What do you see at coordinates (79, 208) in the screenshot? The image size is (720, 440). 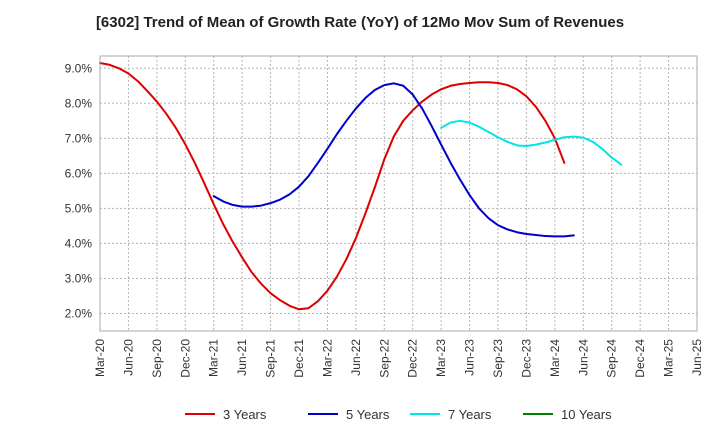 I see `y-tick-label: 5.0%` at bounding box center [79, 208].